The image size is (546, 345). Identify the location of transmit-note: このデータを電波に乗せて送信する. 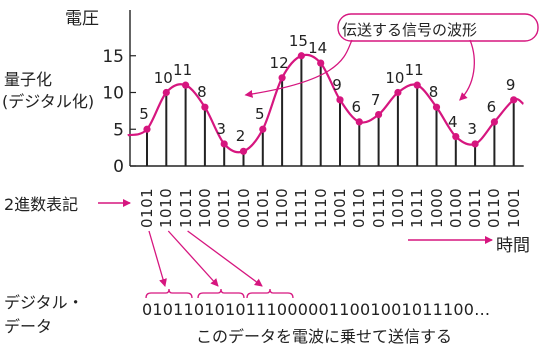
(324, 336).